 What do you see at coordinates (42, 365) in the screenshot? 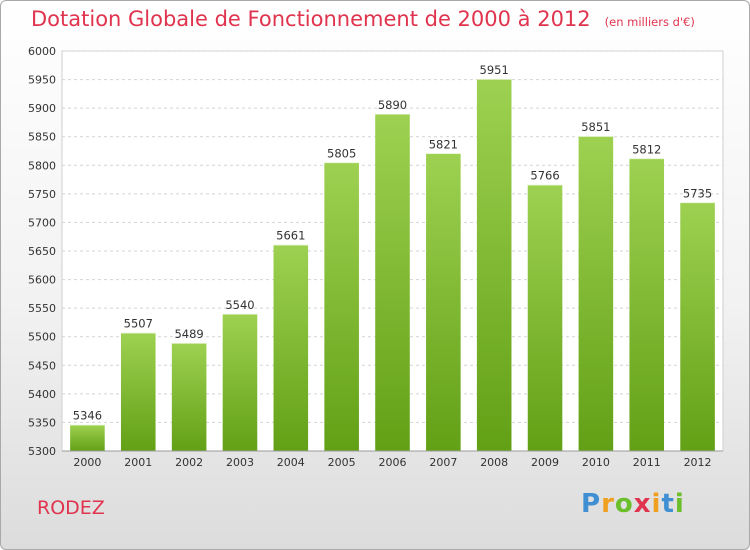
I see `y-tick-label: 5450` at bounding box center [42, 365].